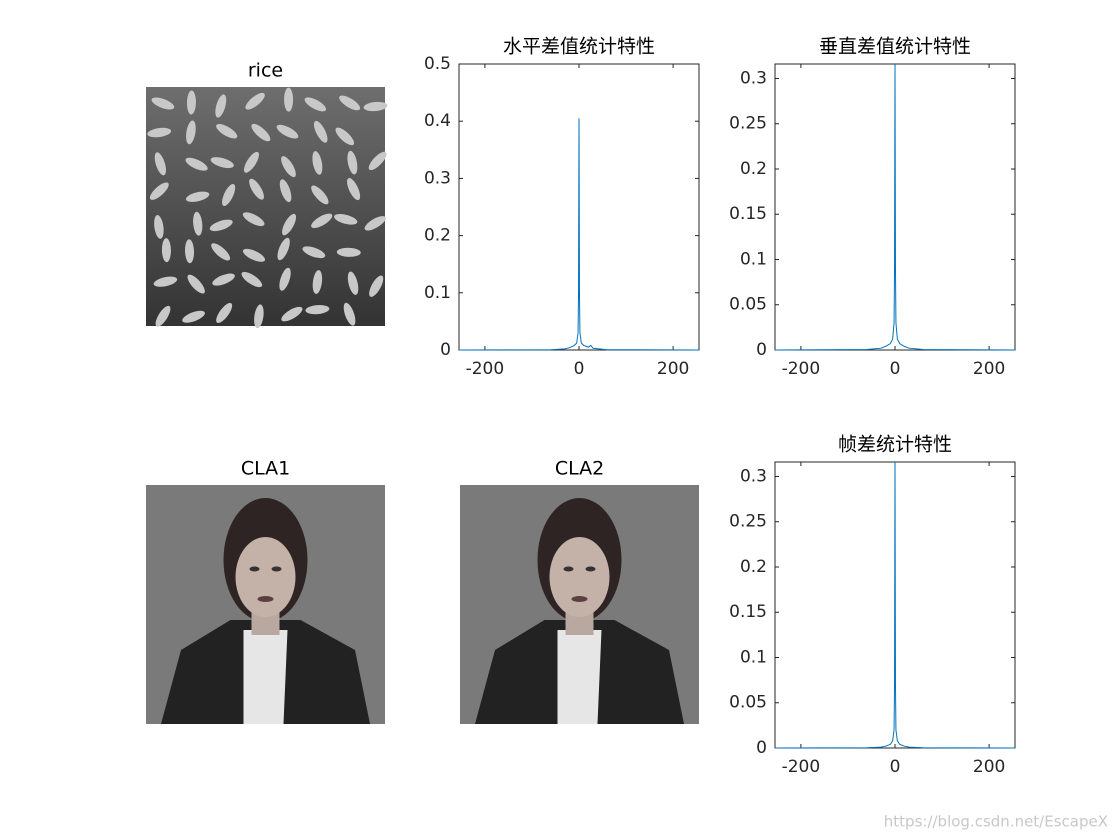 The width and height of the screenshot is (1120, 840). Describe the element at coordinates (265, 71) in the screenshot. I see `image-title: rice` at that location.